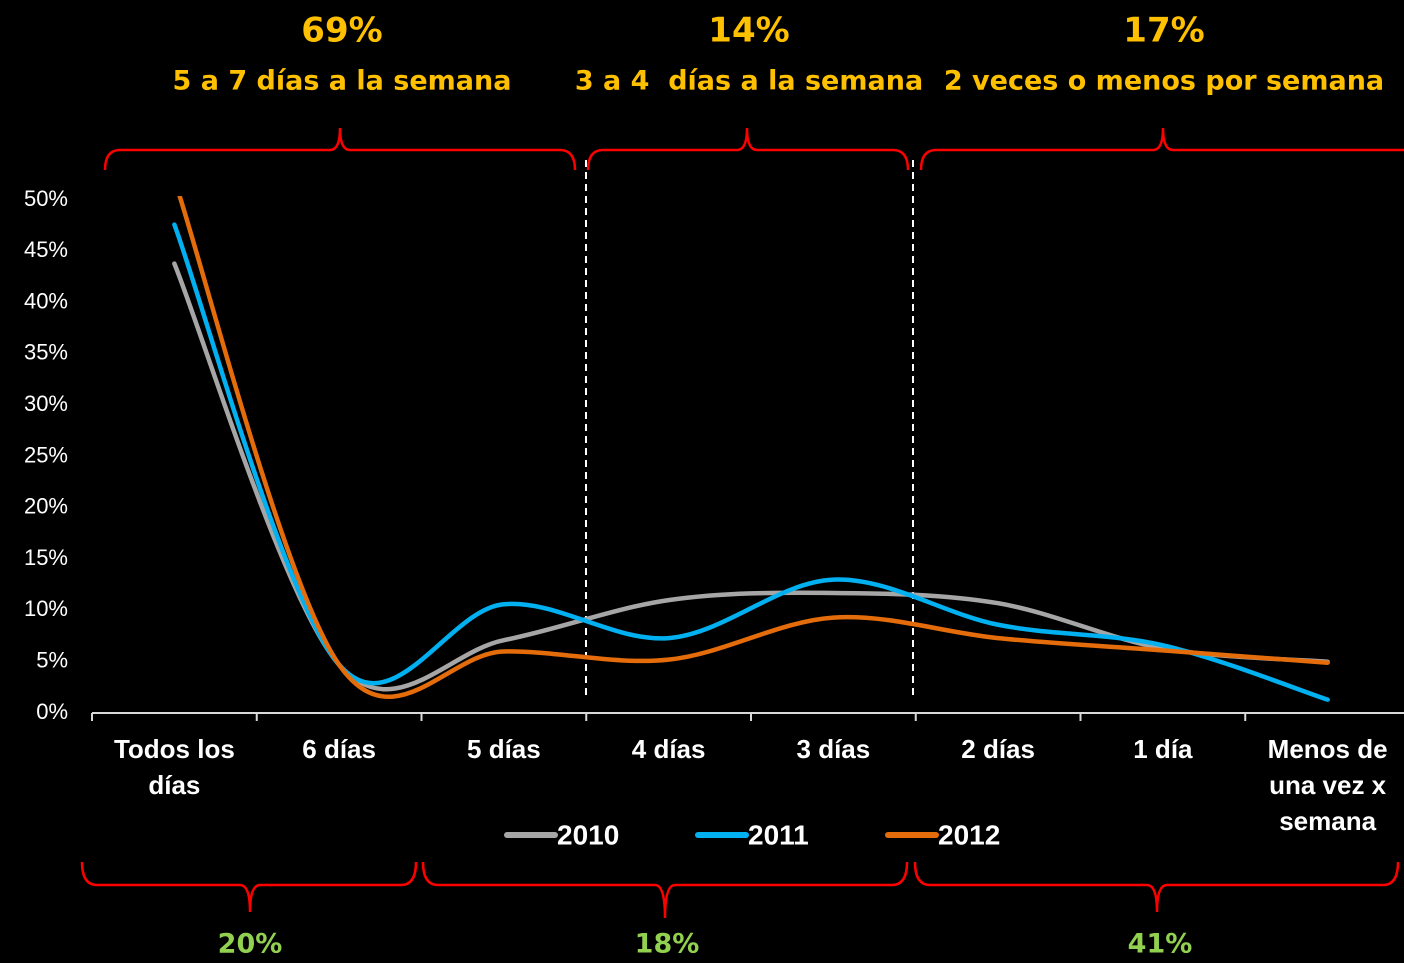  I want to click on y-tick-label: 20%, so click(46, 506).